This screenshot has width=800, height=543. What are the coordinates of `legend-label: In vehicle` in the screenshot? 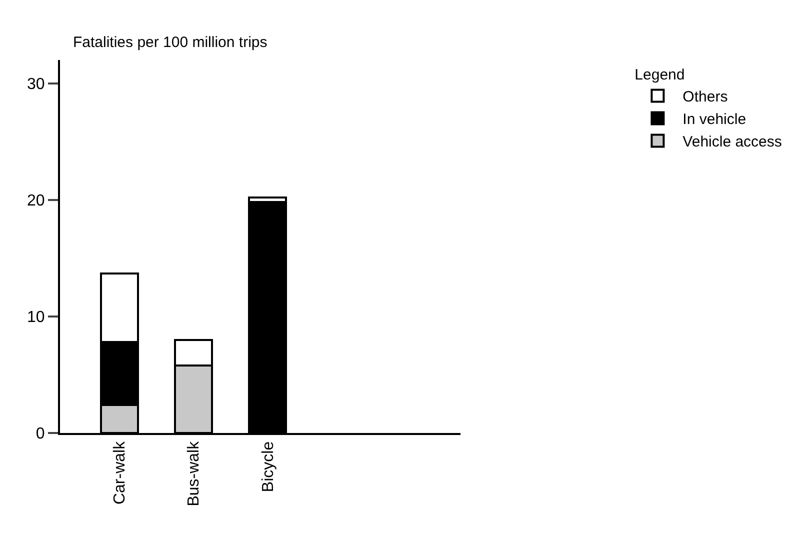 It's located at (714, 119).